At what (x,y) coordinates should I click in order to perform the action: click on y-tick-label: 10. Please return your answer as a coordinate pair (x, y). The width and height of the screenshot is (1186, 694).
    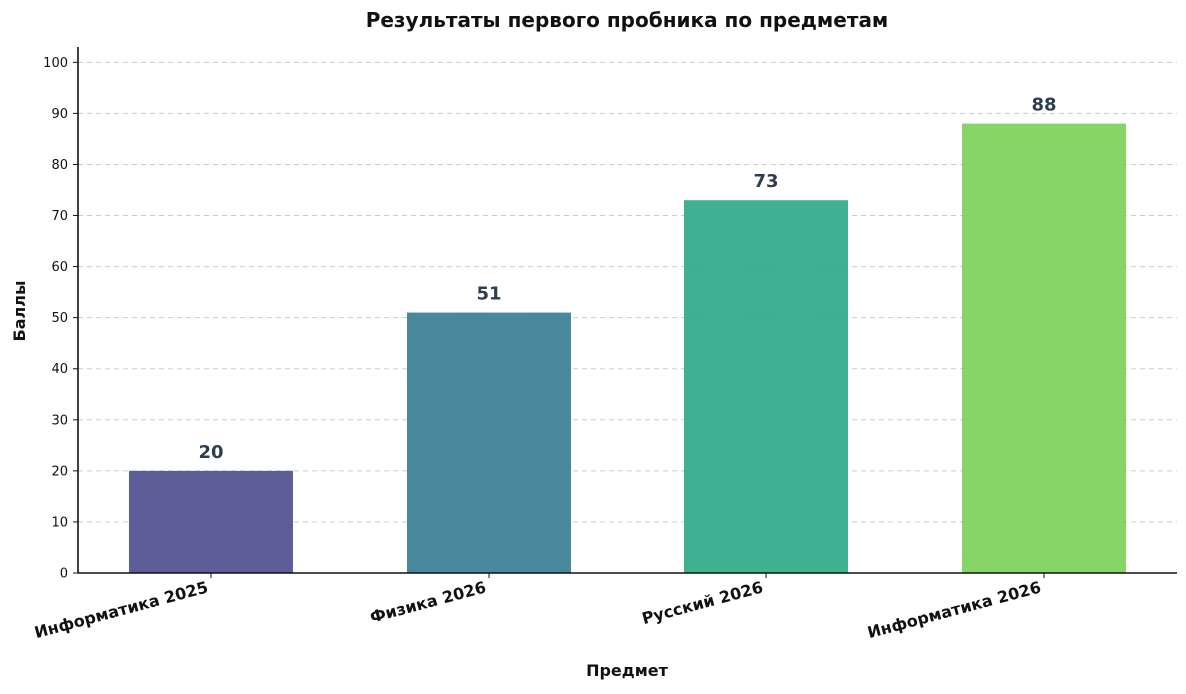
    Looking at the image, I should click on (59, 522).